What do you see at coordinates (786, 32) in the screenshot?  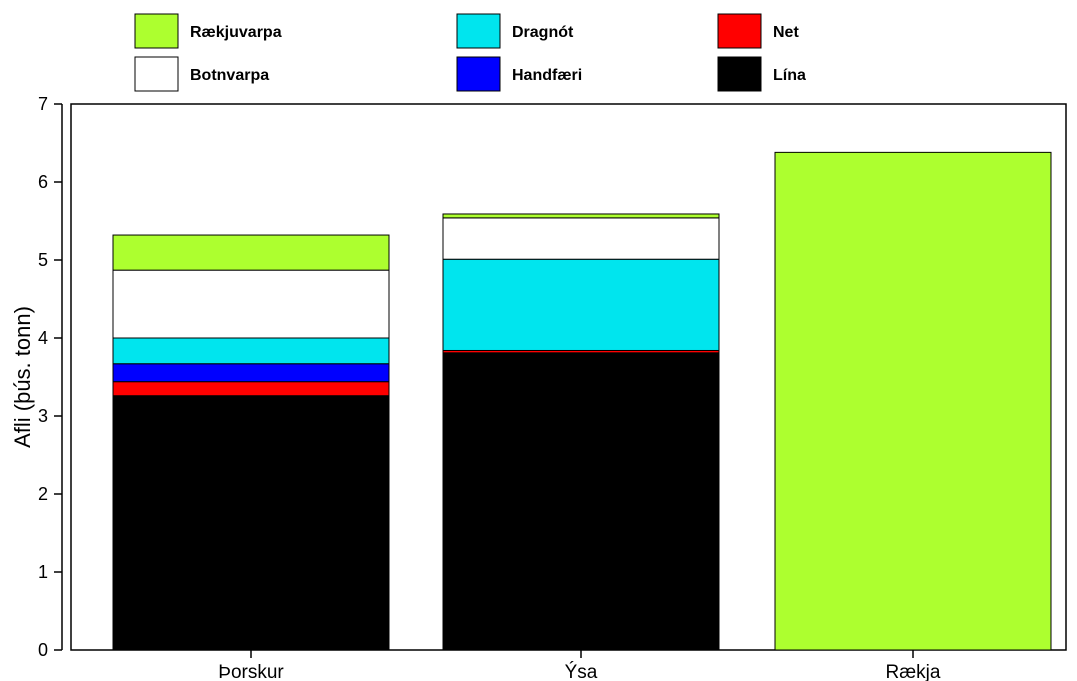 I see `legend-label: Net` at bounding box center [786, 32].